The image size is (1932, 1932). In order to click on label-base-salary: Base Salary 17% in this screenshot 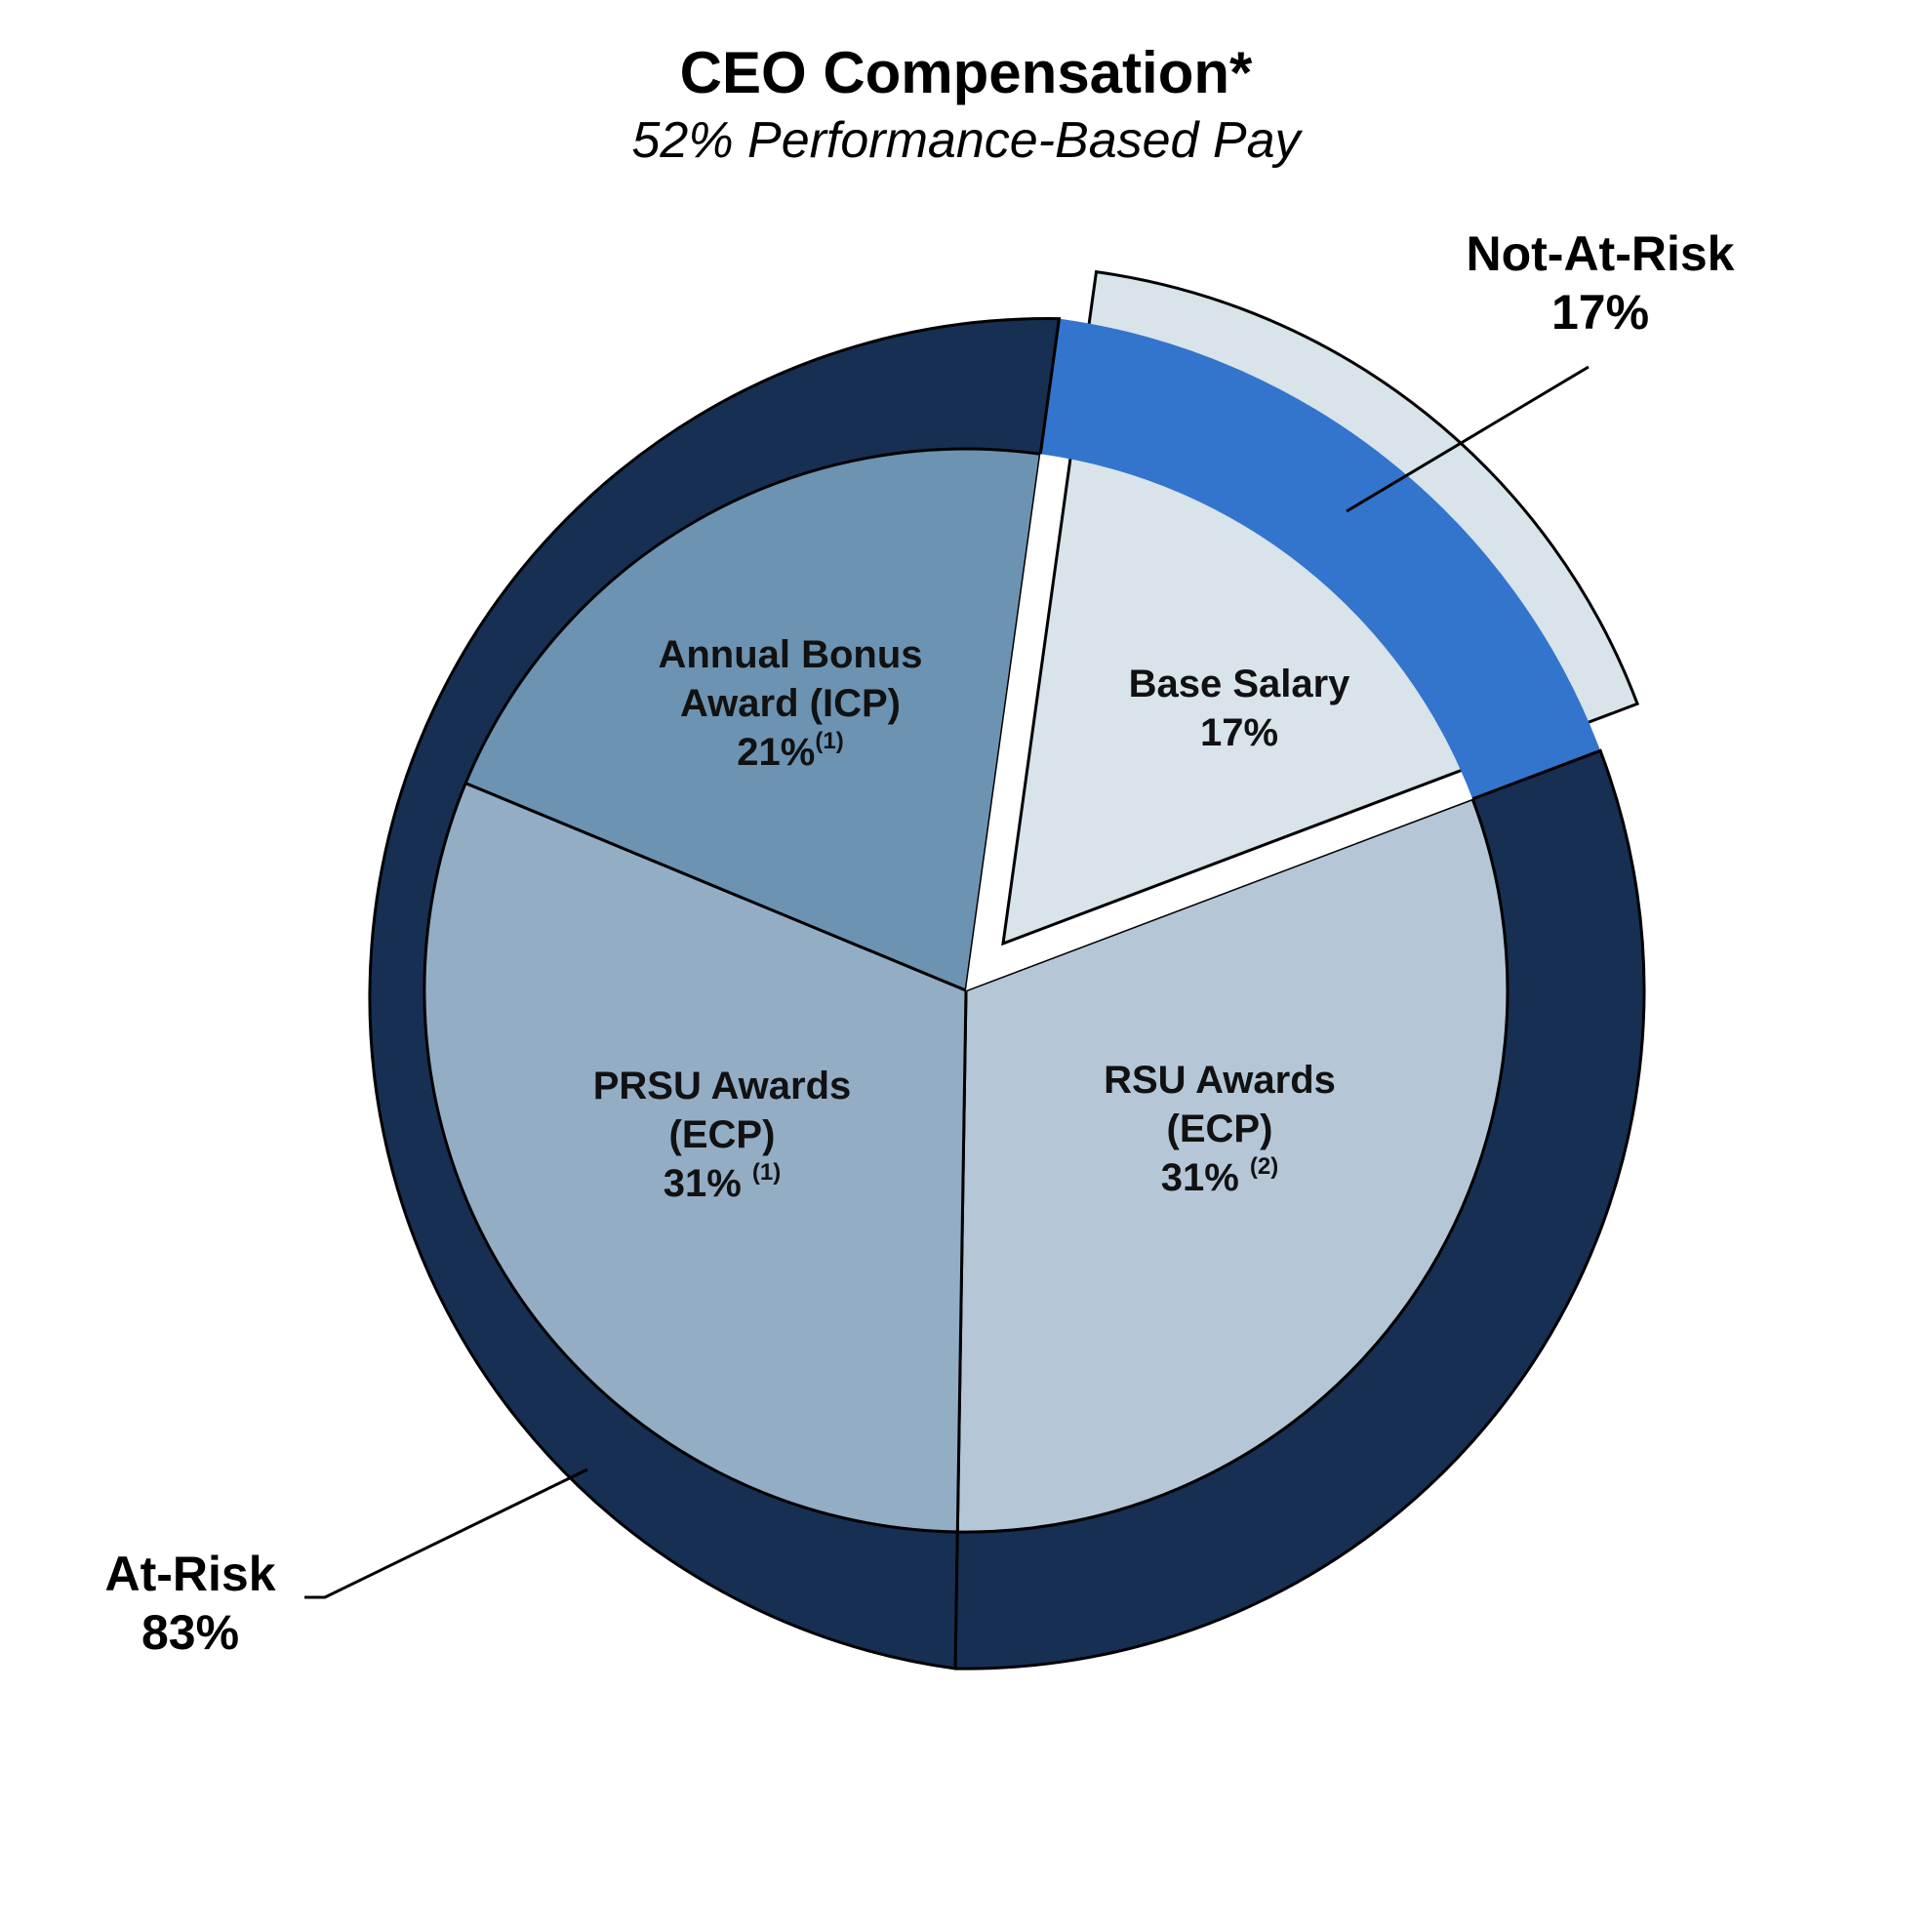, I will do `click(1239, 708)`.